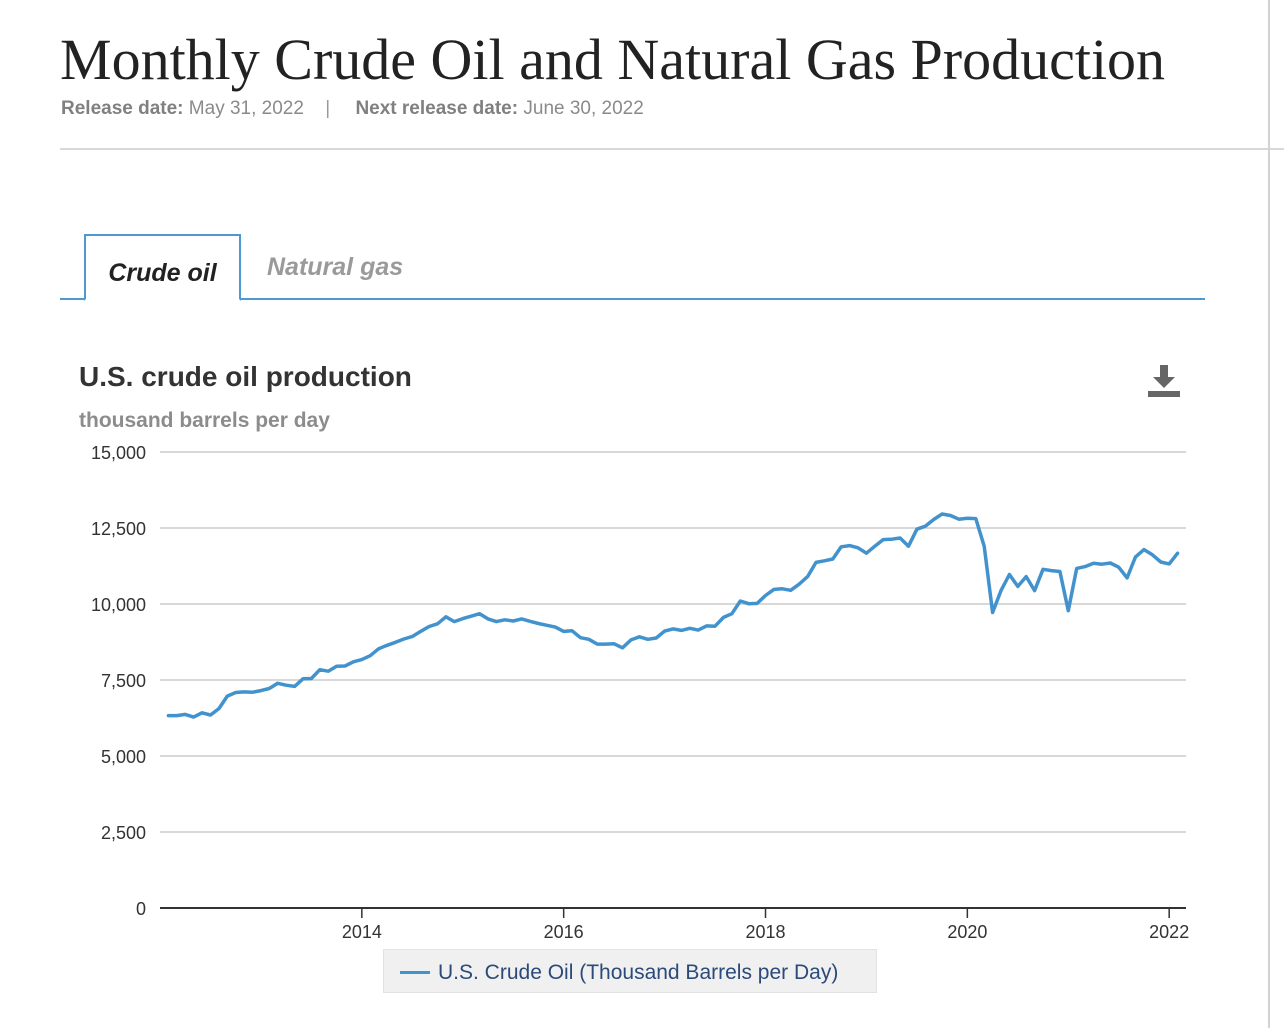  I want to click on legend-swatch, so click(415, 972).